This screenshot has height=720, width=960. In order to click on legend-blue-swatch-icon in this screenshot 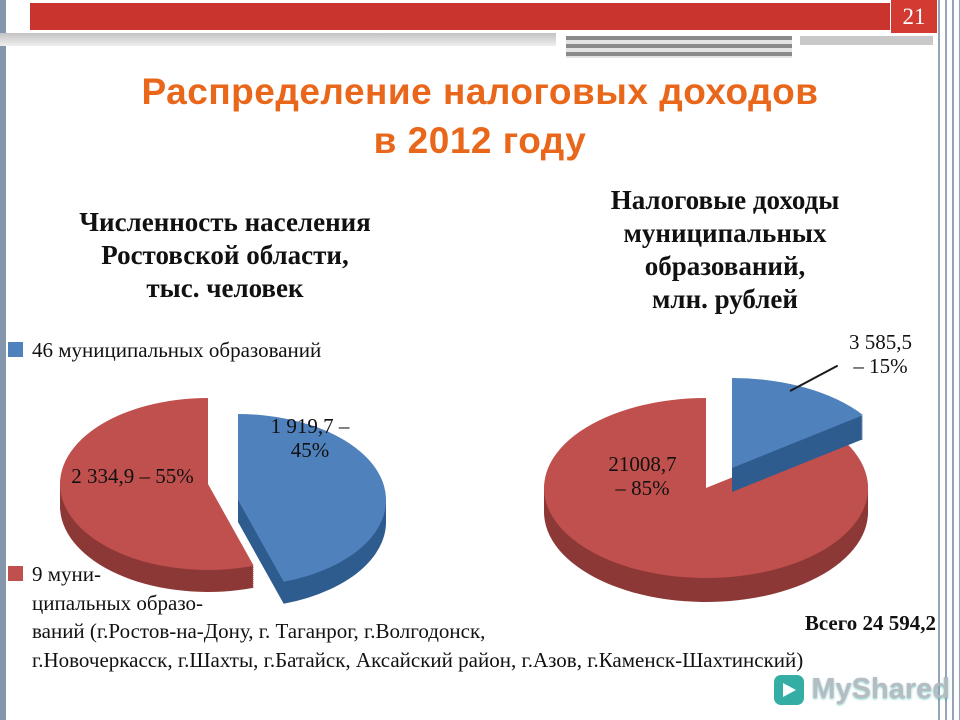, I will do `click(15, 349)`.